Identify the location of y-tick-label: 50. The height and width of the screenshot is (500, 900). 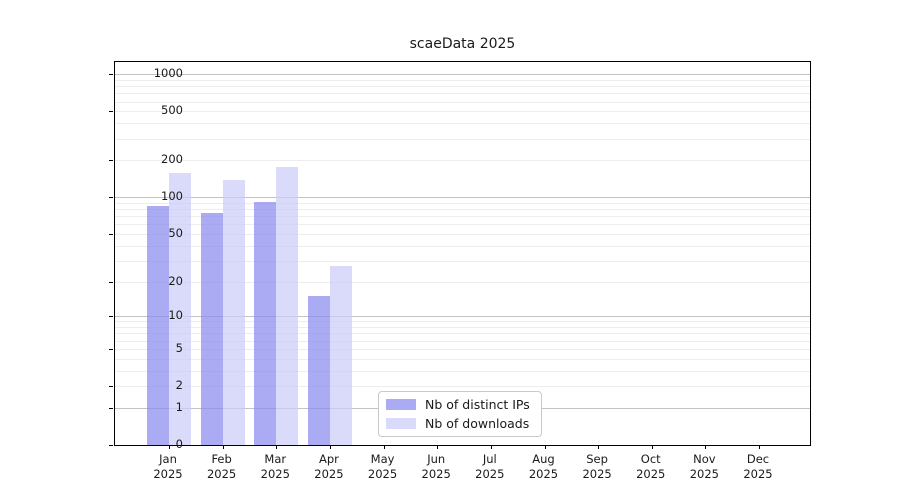
(175, 232).